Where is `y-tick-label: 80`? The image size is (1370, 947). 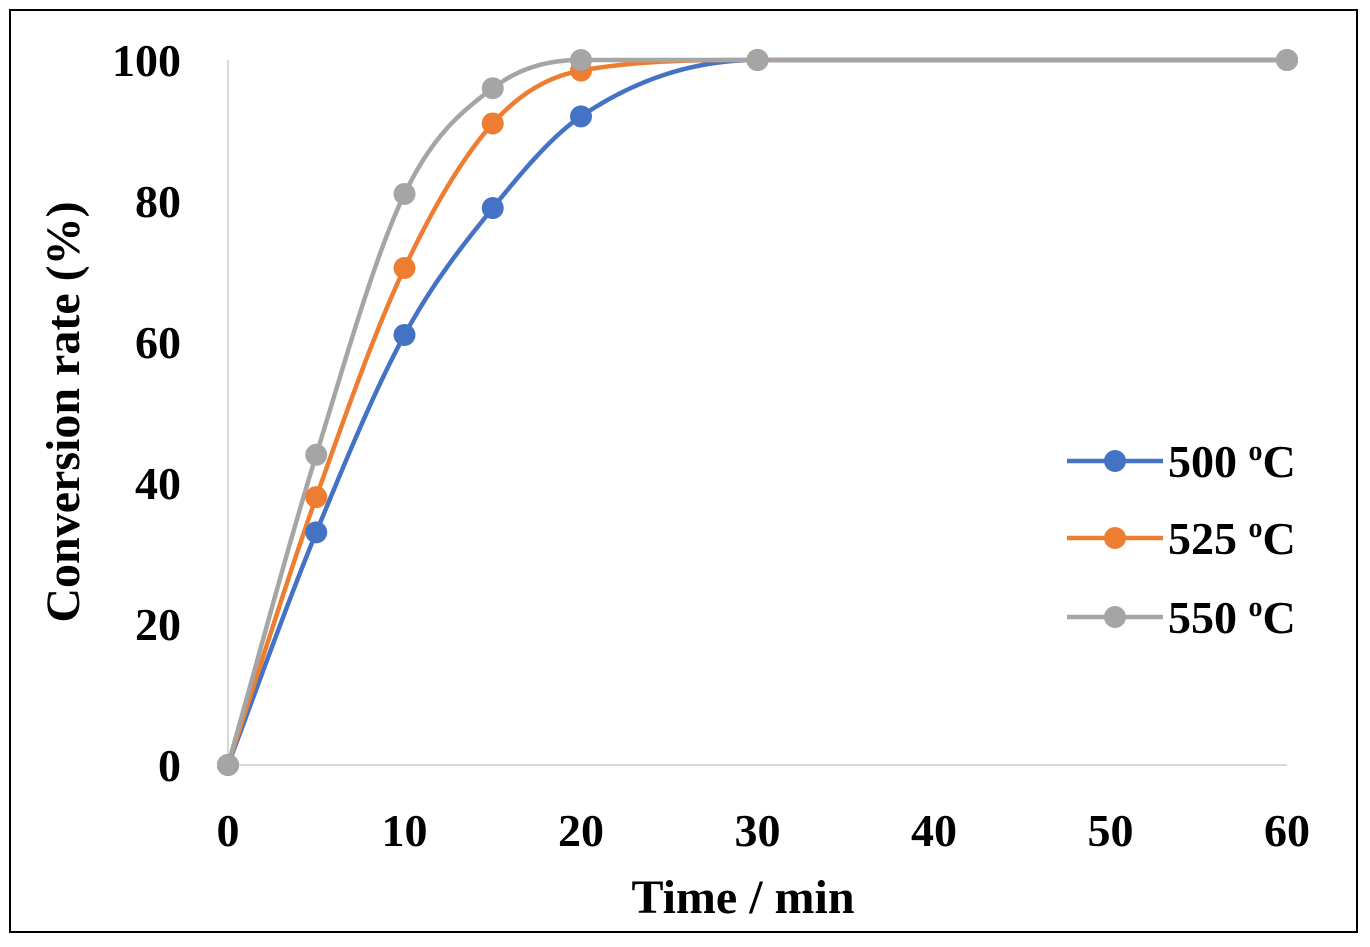
y-tick-label: 80 is located at coordinates (158, 201).